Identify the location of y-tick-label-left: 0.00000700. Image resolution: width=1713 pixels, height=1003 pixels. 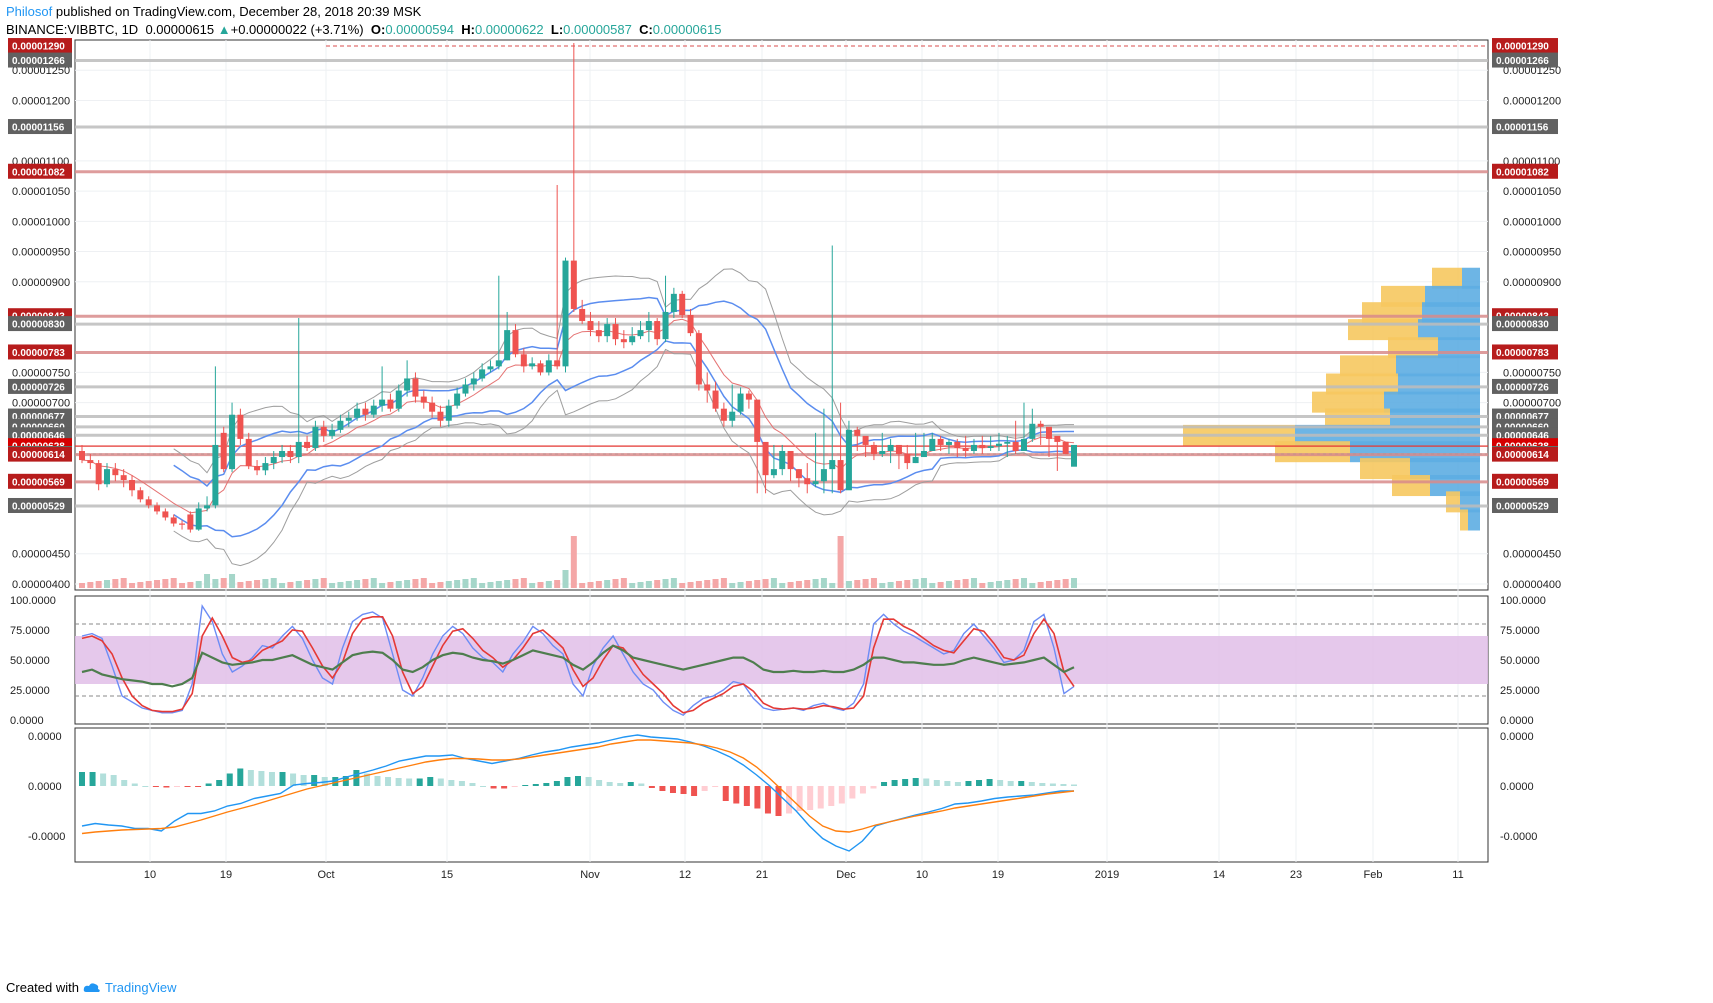
(41, 404).